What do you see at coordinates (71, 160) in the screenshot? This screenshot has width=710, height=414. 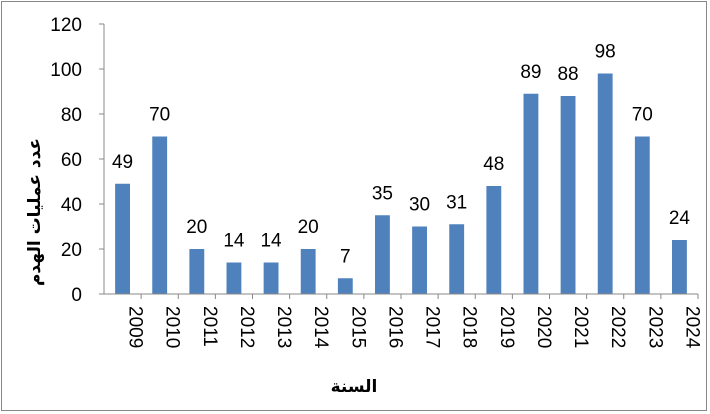 I see `y-tick-label: 60` at bounding box center [71, 160].